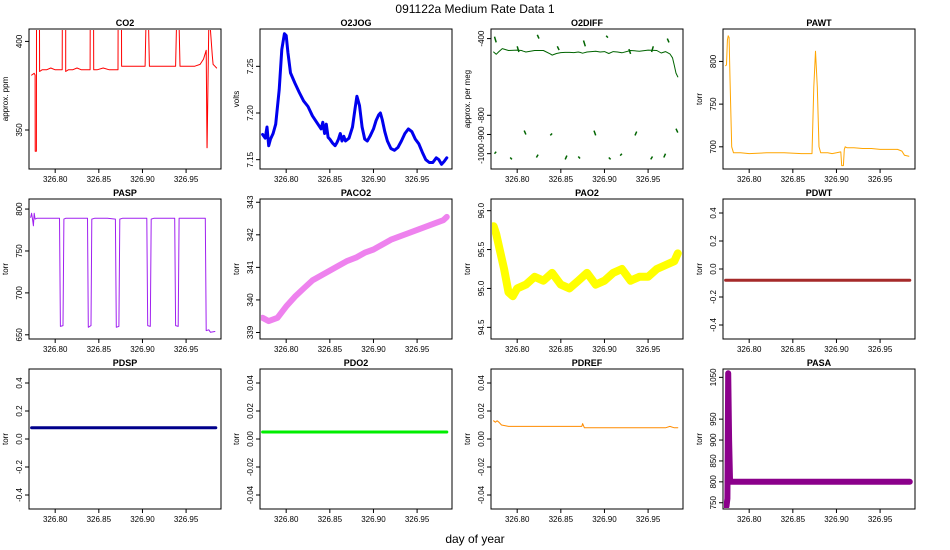 The width and height of the screenshot is (950, 550). Describe the element at coordinates (481, 115) in the screenshot. I see `y-tick-label: -800` at that location.